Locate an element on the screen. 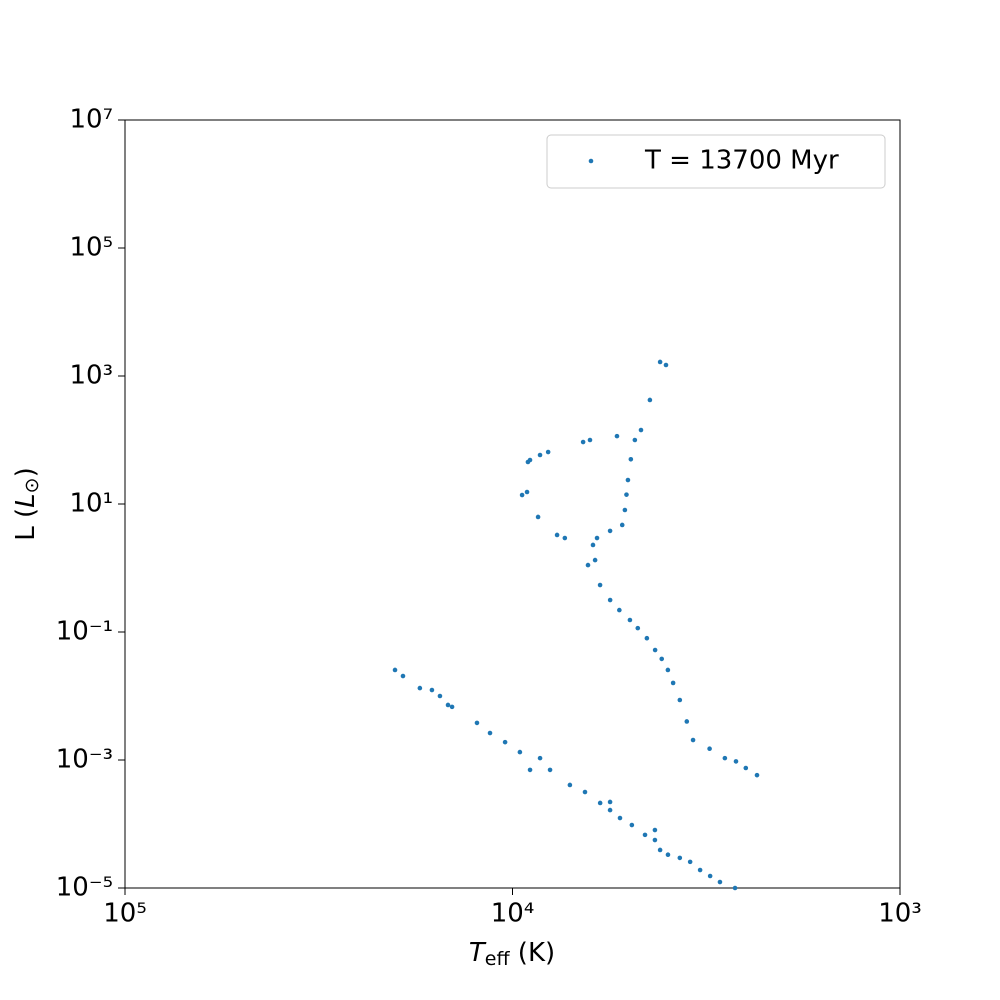 Image resolution: width=1000 pixels, height=1000 pixels. x-label-sub: eff is located at coordinates (498, 959).